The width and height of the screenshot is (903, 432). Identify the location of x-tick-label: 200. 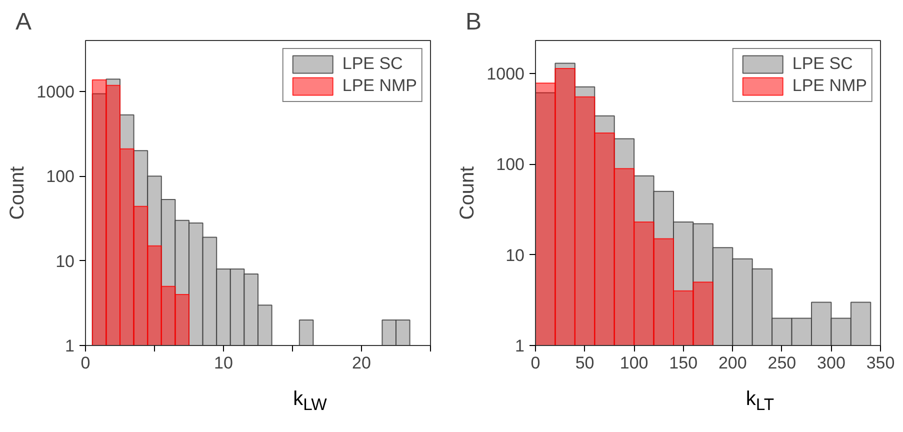
(732, 363).